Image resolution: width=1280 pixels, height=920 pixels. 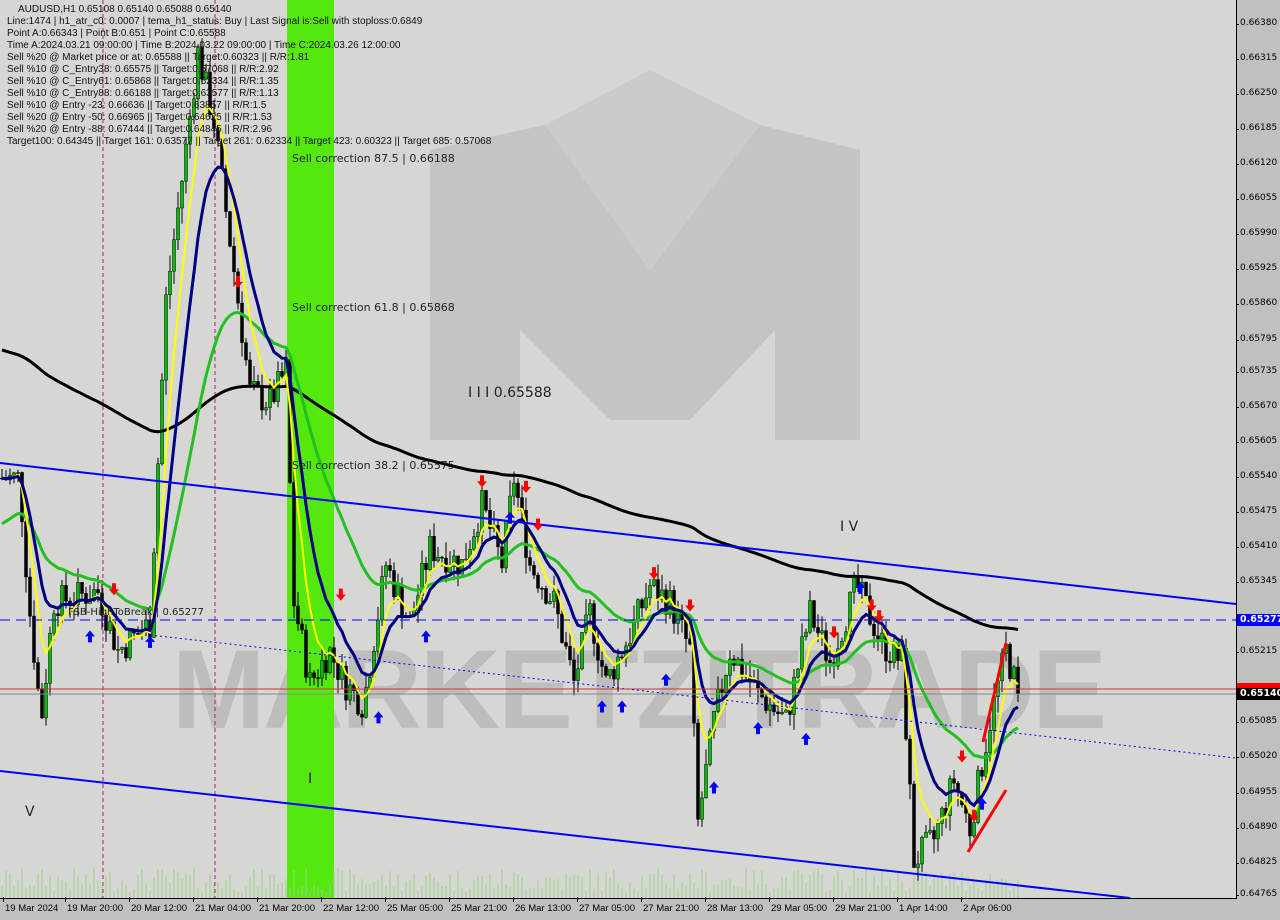 What do you see at coordinates (987, 821) in the screenshot?
I see `red-wedge-lower` at bounding box center [987, 821].